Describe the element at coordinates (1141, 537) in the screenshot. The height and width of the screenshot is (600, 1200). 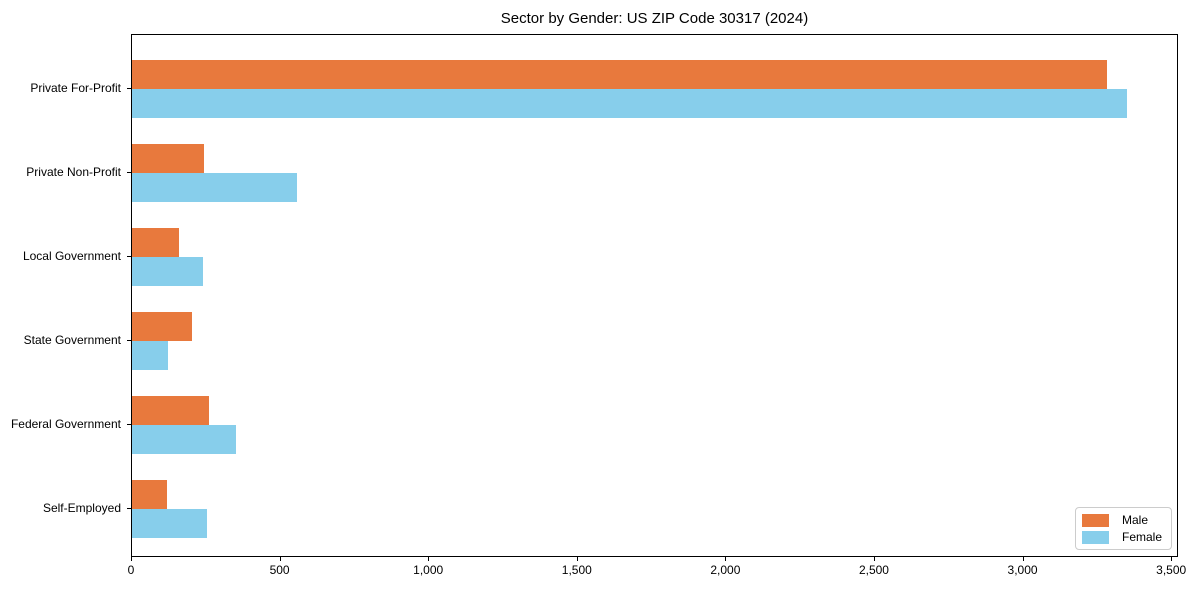
I see `legend-label-female: Female` at that location.